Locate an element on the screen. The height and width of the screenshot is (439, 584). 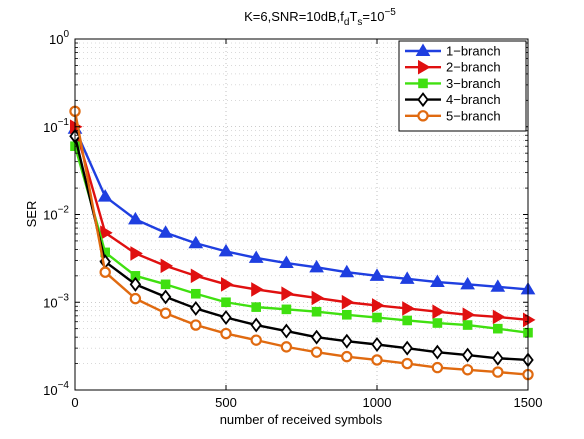
y-axis-label: SER is located at coordinates (31, 214).